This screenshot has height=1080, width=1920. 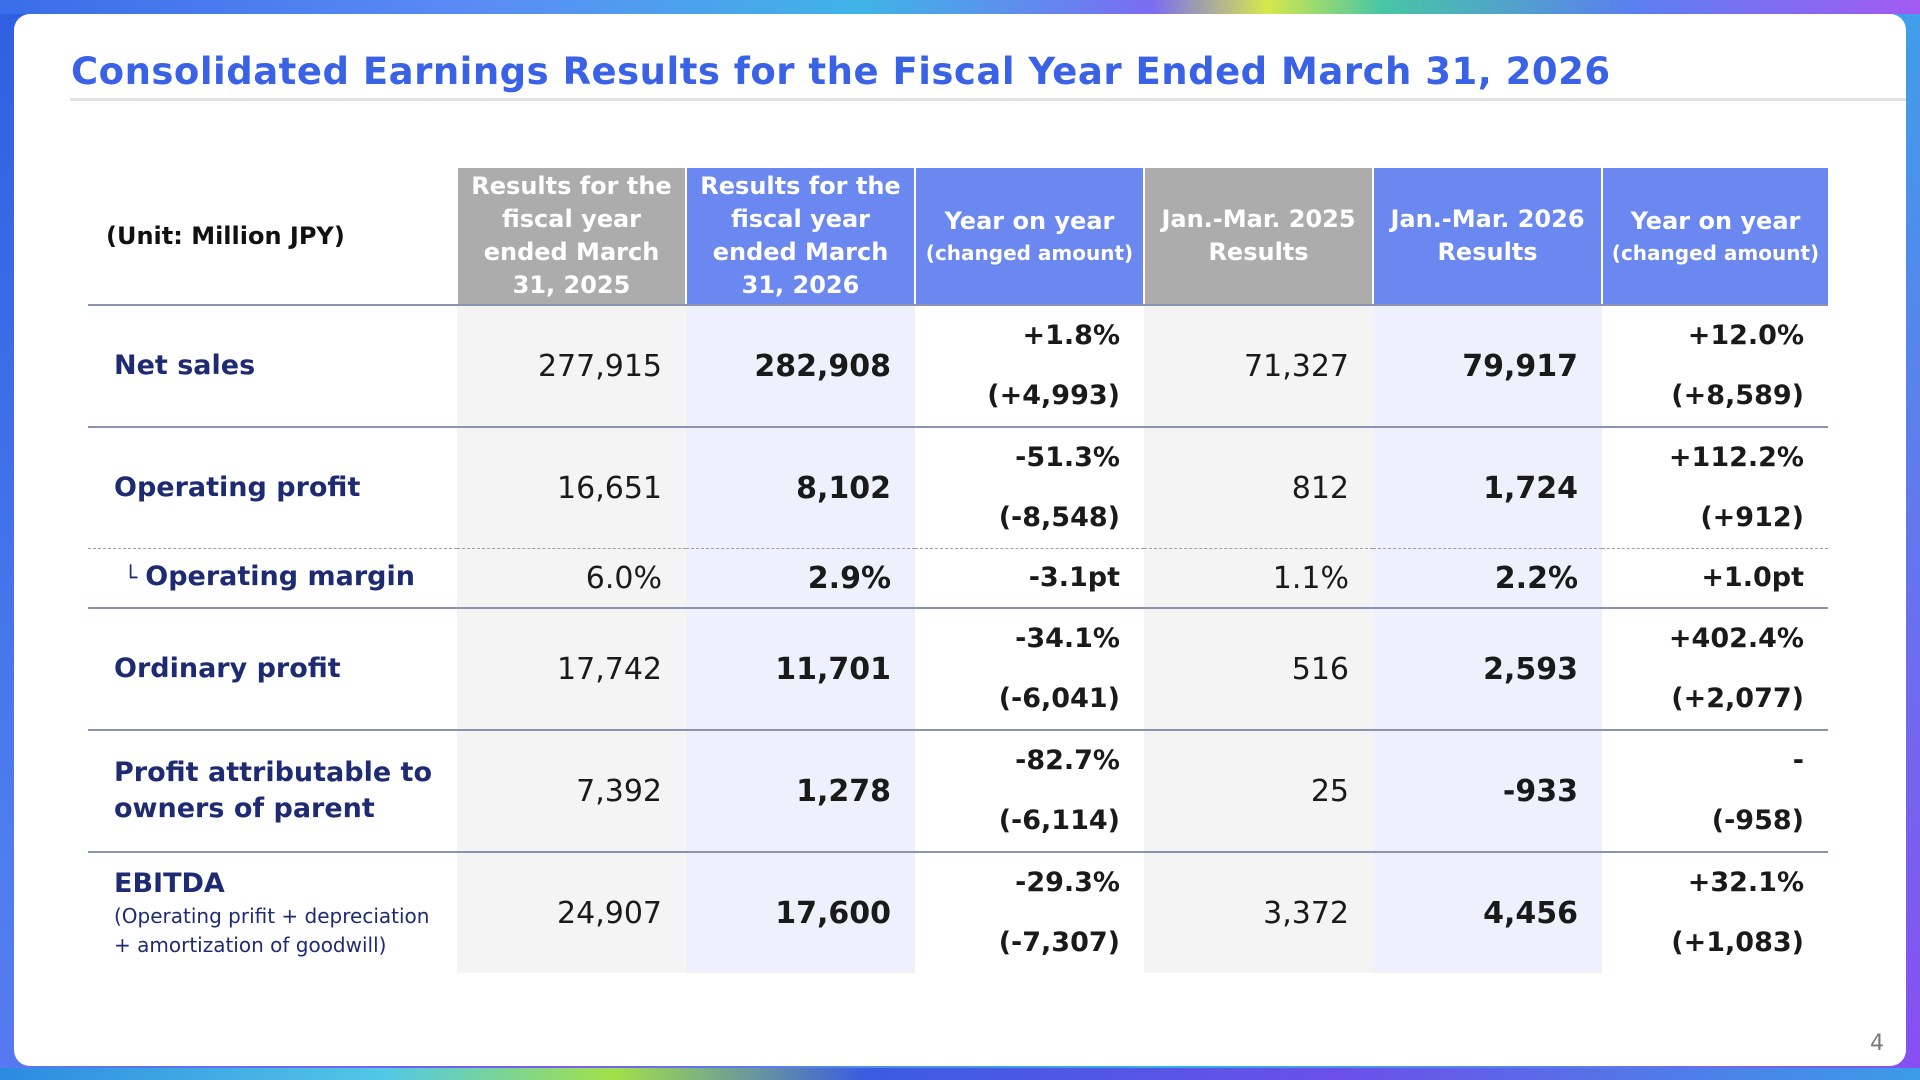 What do you see at coordinates (1715, 578) in the screenshot?
I see `value-q-yoy: +1.0pt` at bounding box center [1715, 578].